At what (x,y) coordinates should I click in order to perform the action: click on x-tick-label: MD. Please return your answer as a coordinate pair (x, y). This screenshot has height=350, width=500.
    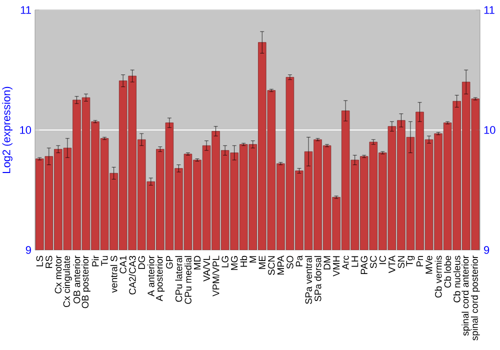
    Looking at the image, I should click on (197, 263).